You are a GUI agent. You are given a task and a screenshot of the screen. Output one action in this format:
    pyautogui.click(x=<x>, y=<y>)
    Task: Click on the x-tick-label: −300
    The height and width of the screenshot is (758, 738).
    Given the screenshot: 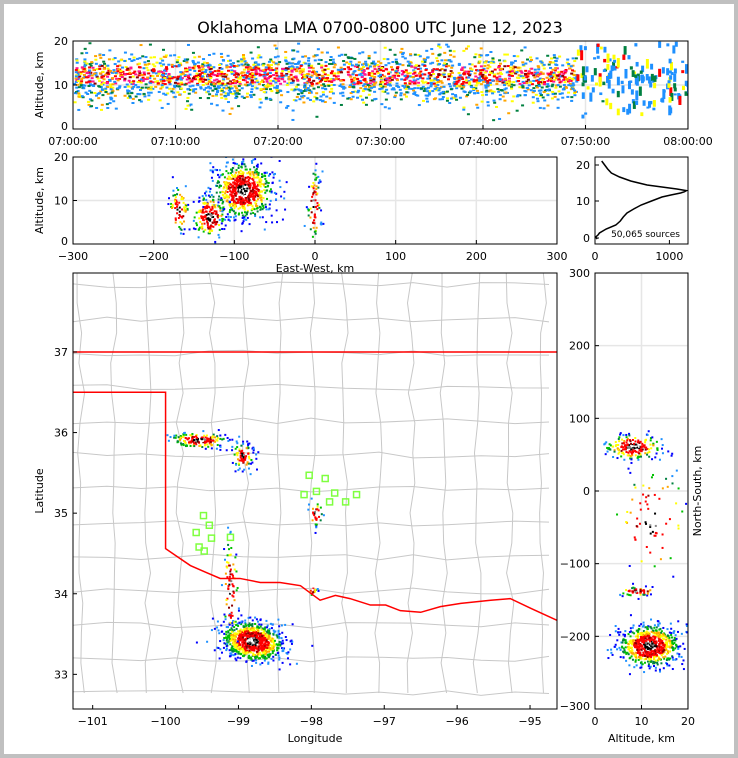 What is the action you would take?
    pyautogui.click(x=73, y=256)
    